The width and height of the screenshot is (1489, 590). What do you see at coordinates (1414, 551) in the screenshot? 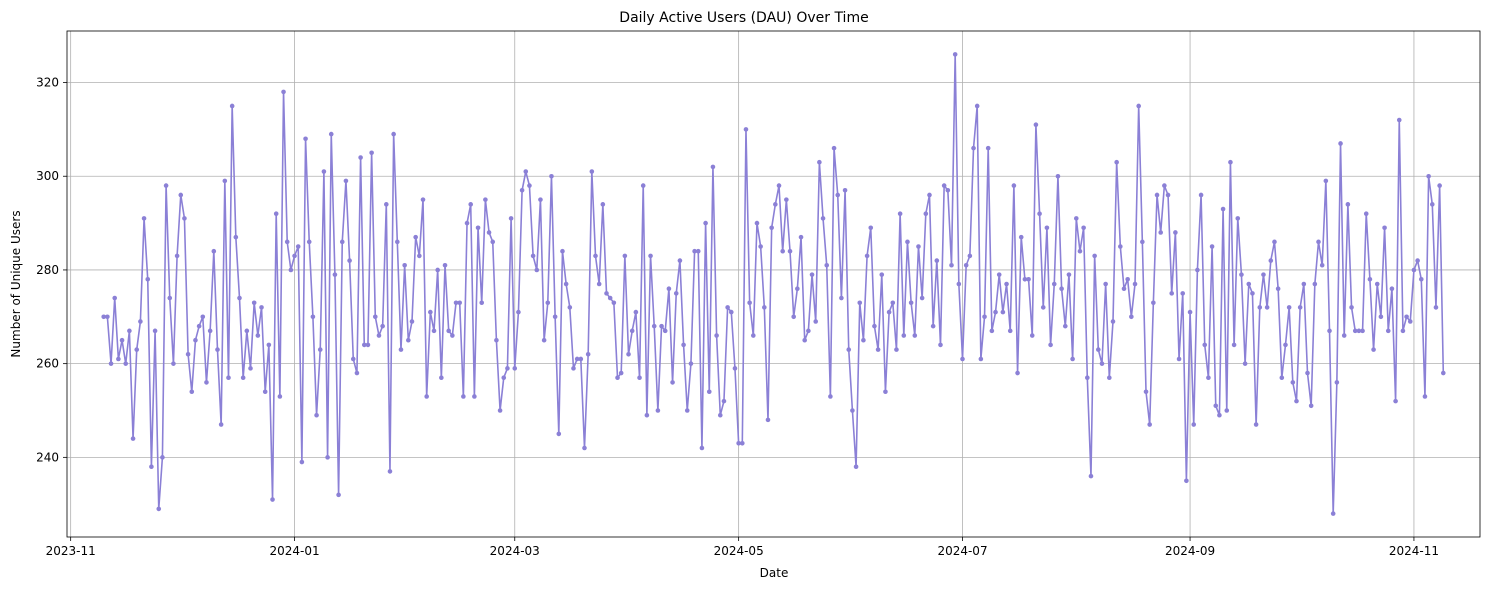
I see `x-tick-label: 2024-11` at bounding box center [1414, 551].